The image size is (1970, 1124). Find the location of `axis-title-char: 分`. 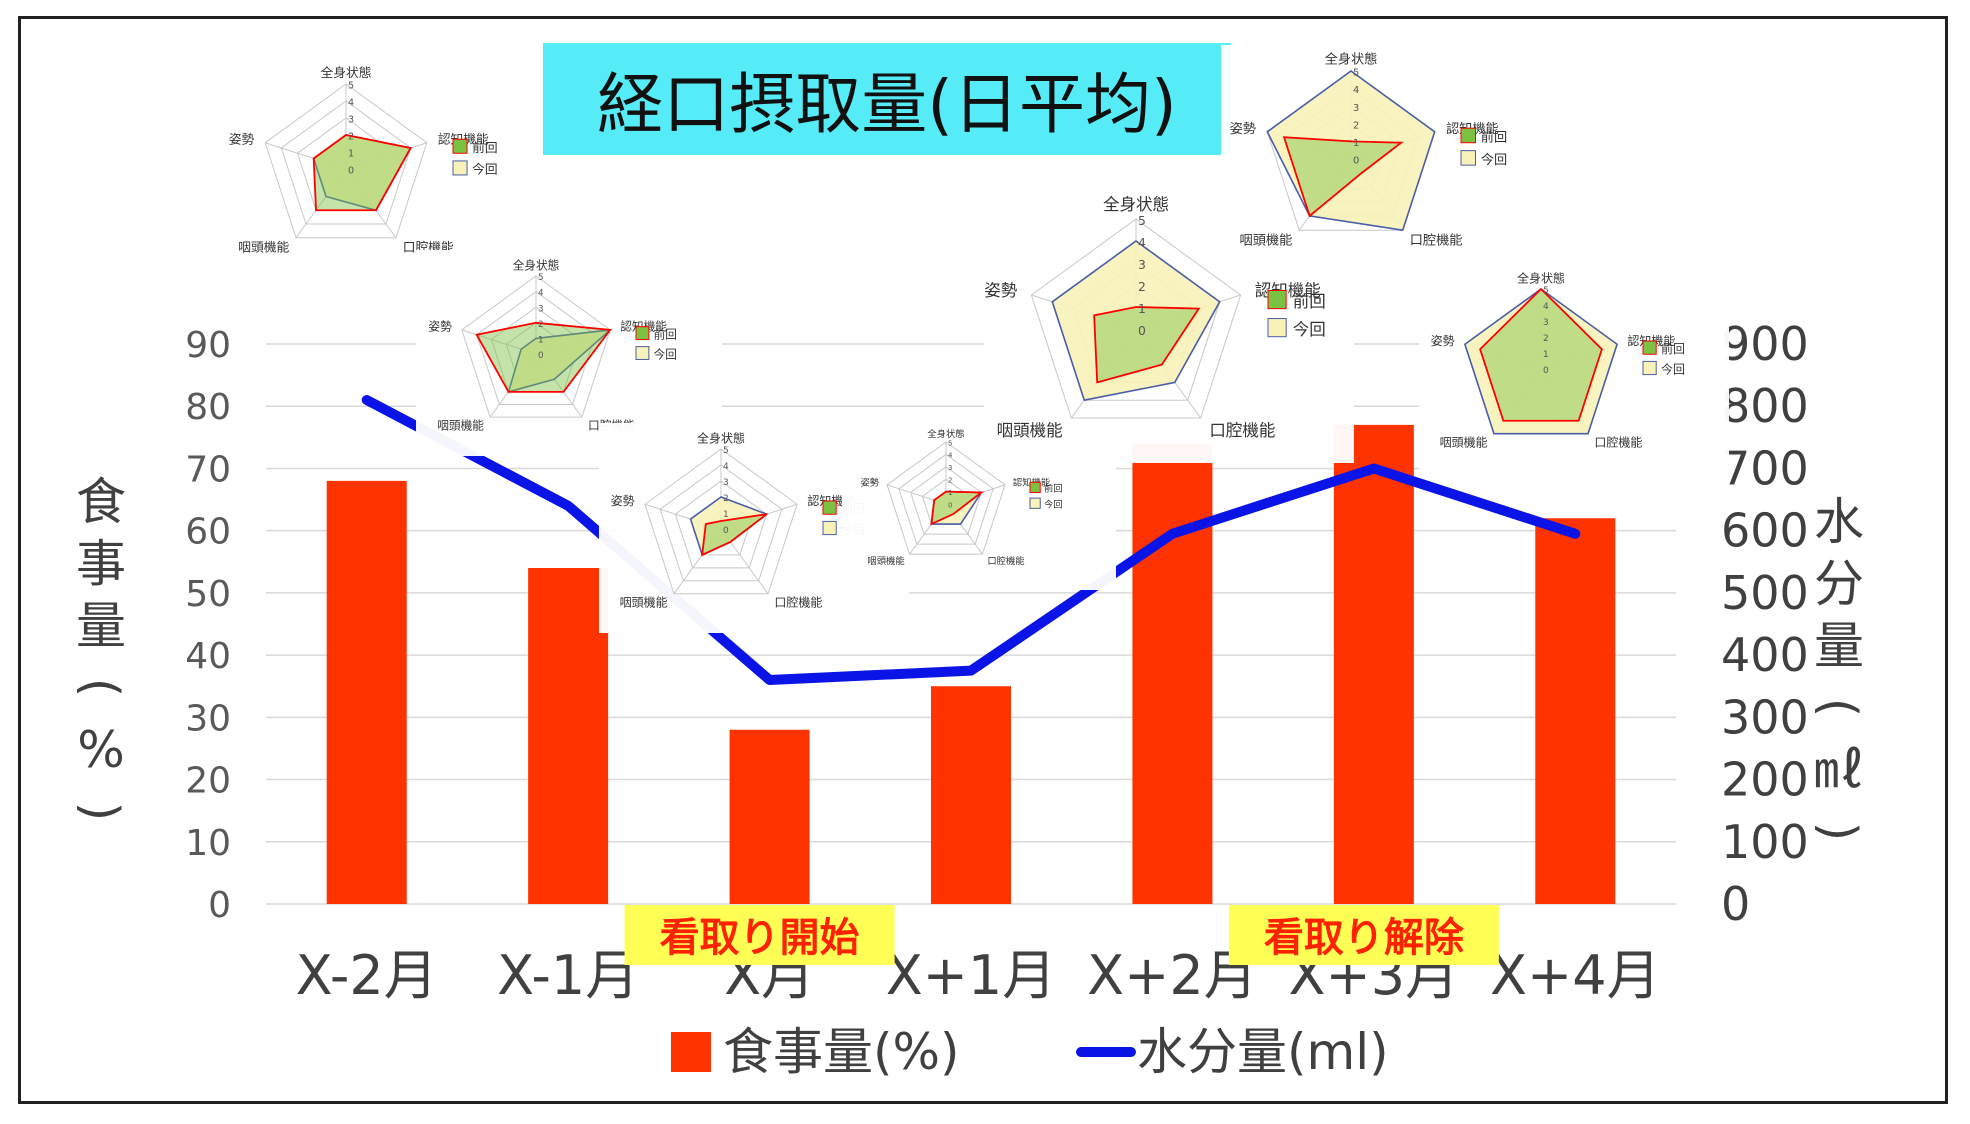

axis-title-char: 分 is located at coordinates (1839, 584).